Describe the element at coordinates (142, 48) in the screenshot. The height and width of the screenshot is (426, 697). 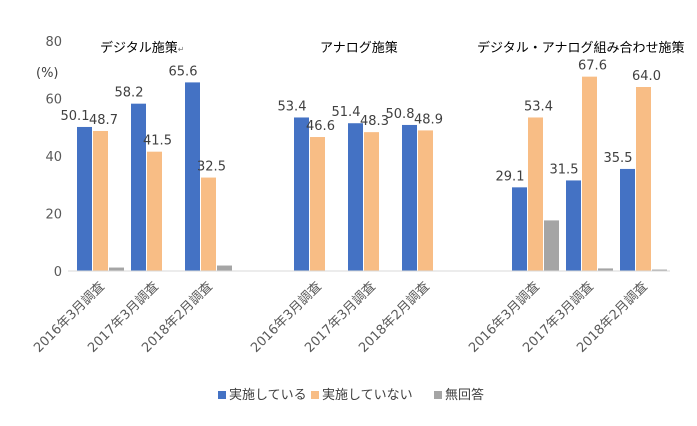
I see `group-title: デジタル施策↵` at that location.